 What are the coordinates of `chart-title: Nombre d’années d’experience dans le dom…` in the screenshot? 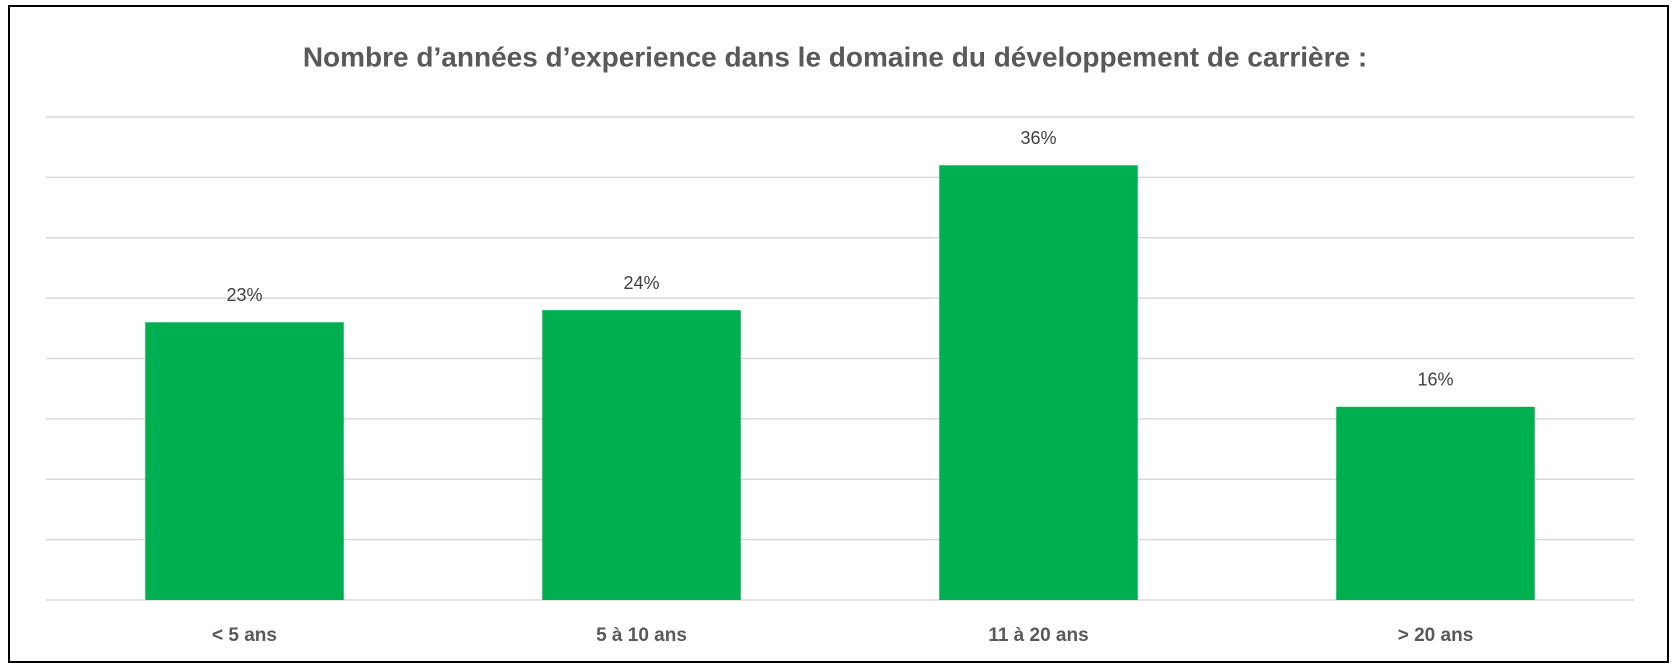 It's located at (835, 56).